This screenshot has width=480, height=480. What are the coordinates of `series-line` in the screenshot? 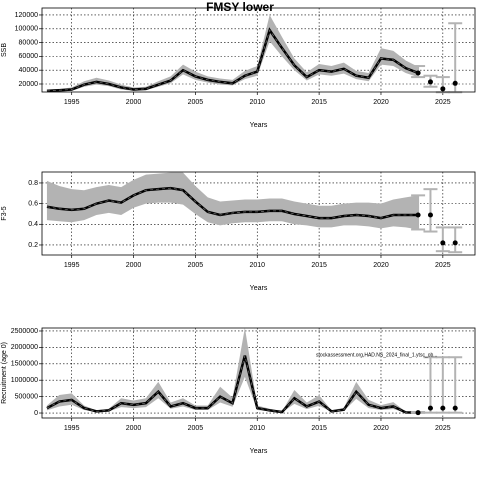 It's located at (232, 384).